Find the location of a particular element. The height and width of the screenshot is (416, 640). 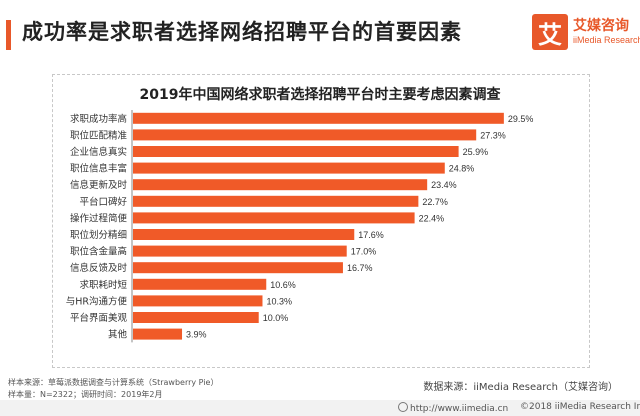

value-label: 22.7% is located at coordinates (435, 202).